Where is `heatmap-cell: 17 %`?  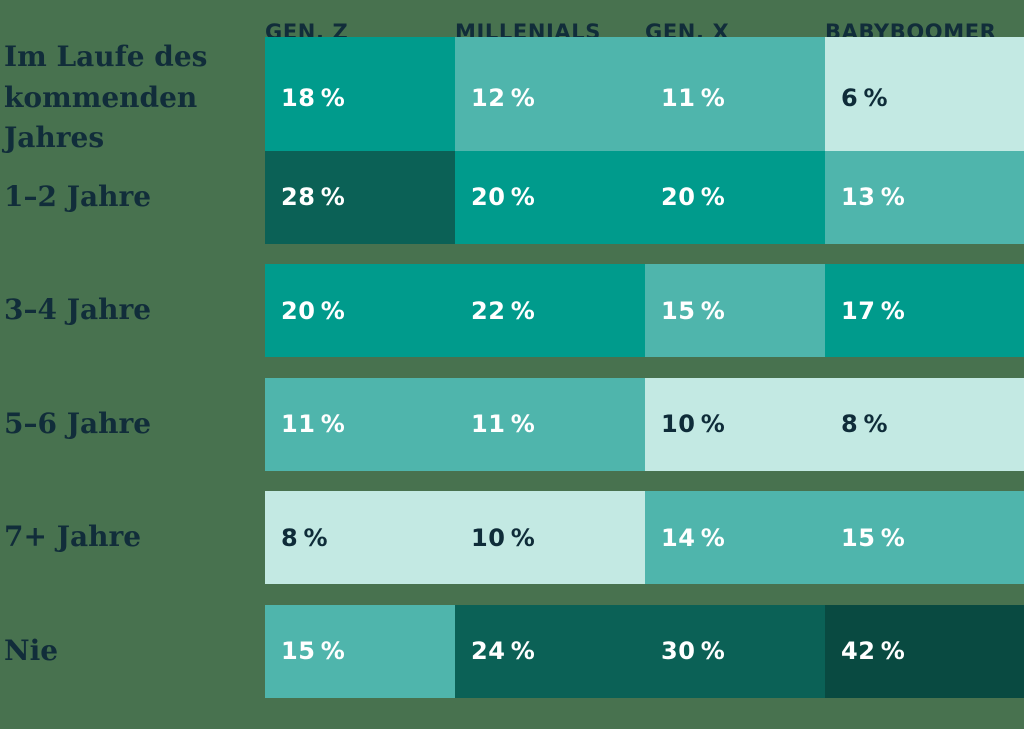 heatmap-cell: 17 % is located at coordinates (924, 310).